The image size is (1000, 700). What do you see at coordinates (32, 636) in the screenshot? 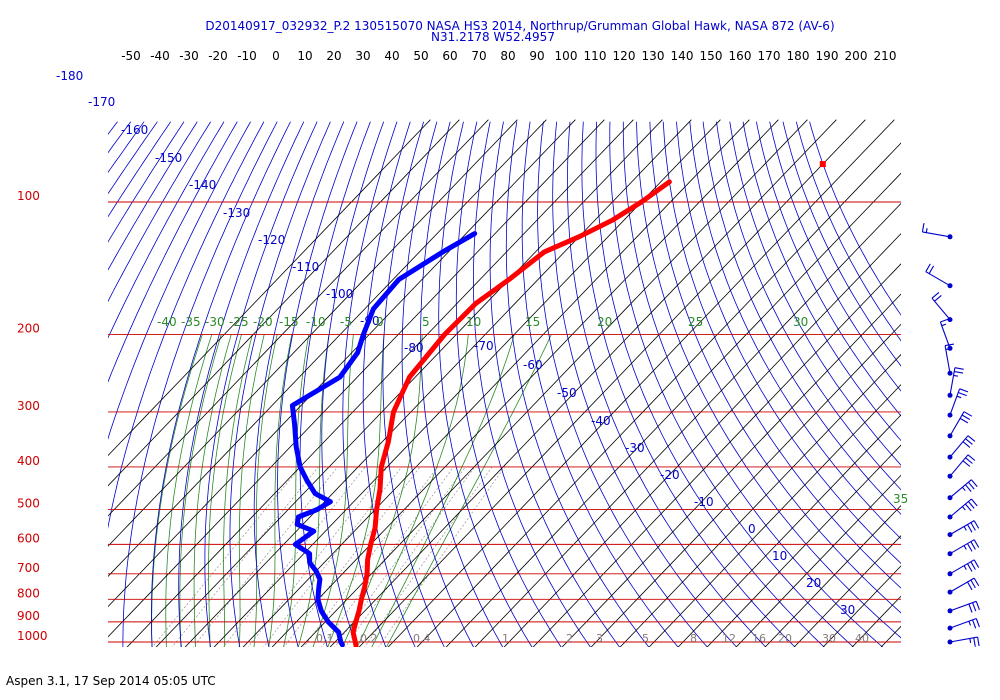
I see `pressure-tick-label: 1000` at bounding box center [32, 636].